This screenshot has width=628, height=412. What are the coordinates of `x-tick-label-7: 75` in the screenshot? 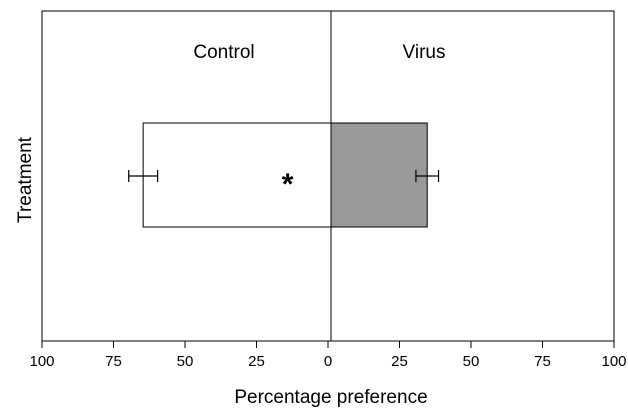 It's located at (542, 361).